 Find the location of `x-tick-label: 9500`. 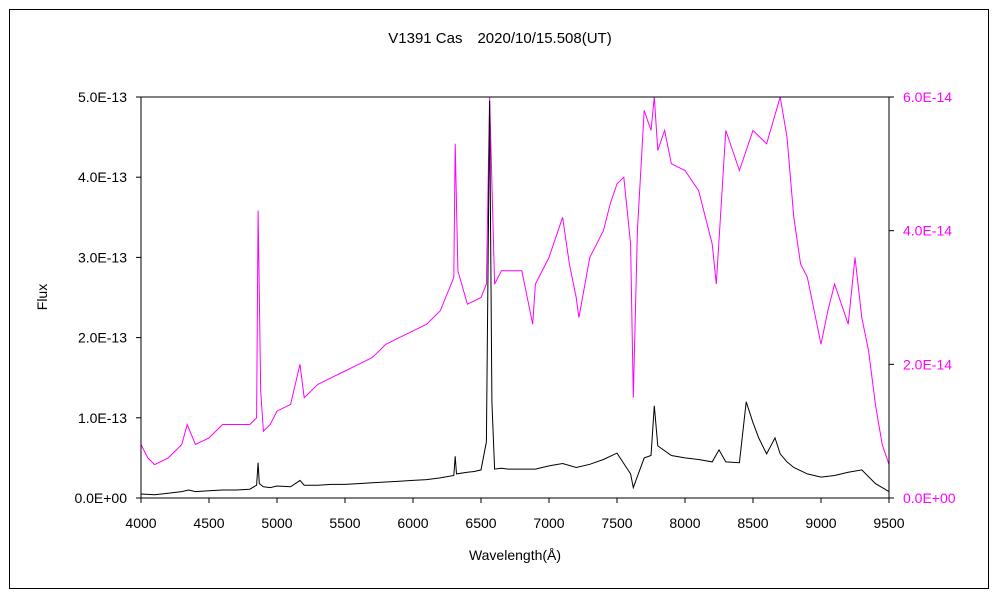

x-tick-label: 9500 is located at coordinates (888, 523).